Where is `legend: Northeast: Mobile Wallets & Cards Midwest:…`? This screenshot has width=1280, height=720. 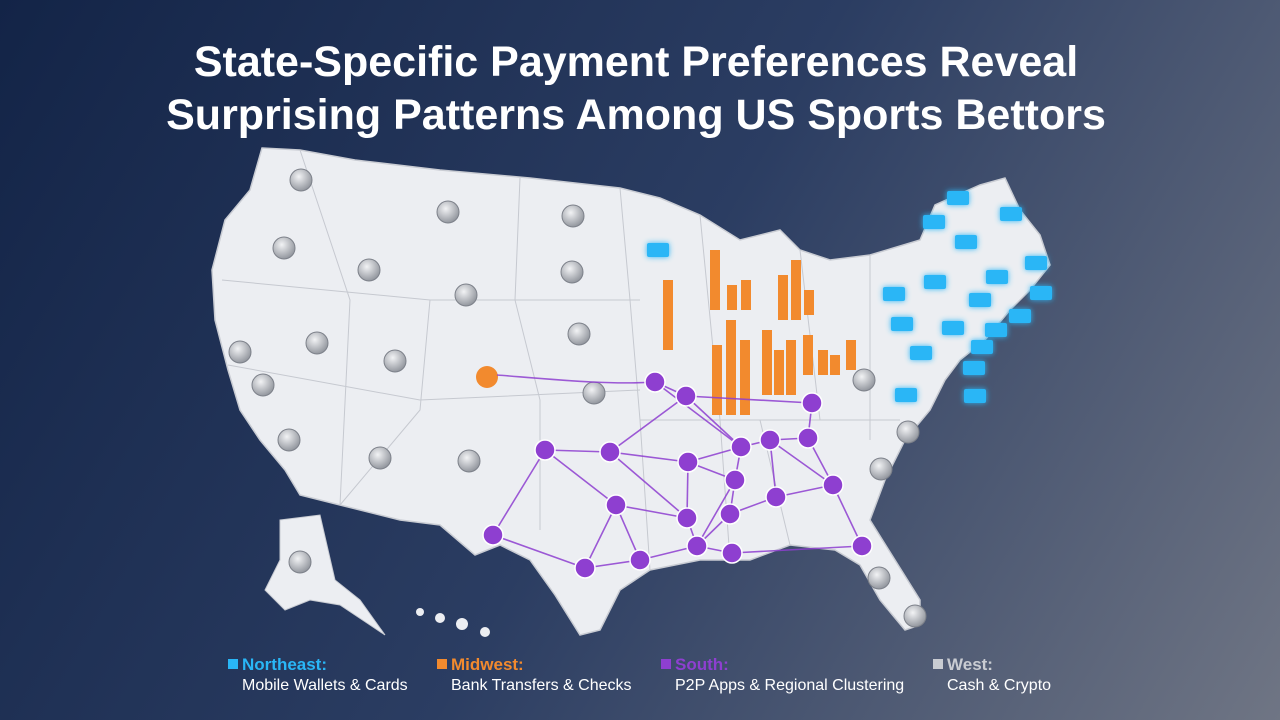 legend: Northeast: Mobile Wallets & Cards Midwest:… is located at coordinates (639, 674).